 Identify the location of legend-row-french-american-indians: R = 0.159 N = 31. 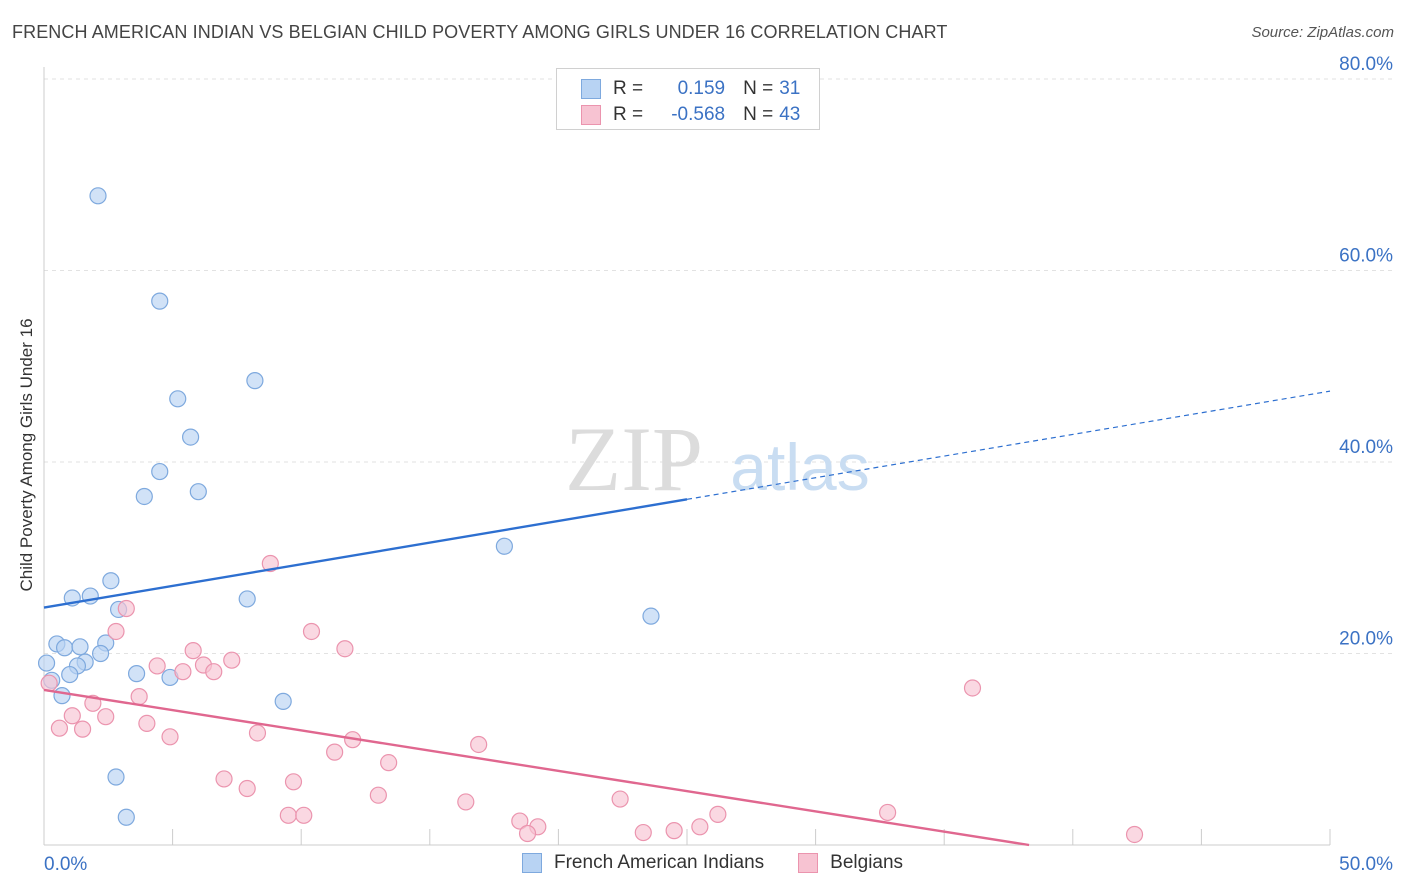
(690, 89).